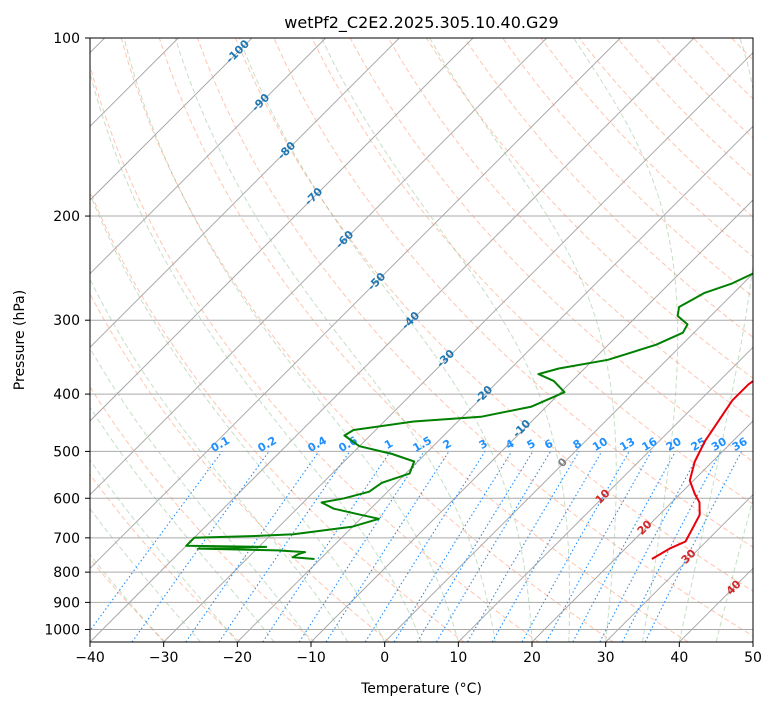  Describe the element at coordinates (66, 321) in the screenshot. I see `y-tick-label: 300` at that location.